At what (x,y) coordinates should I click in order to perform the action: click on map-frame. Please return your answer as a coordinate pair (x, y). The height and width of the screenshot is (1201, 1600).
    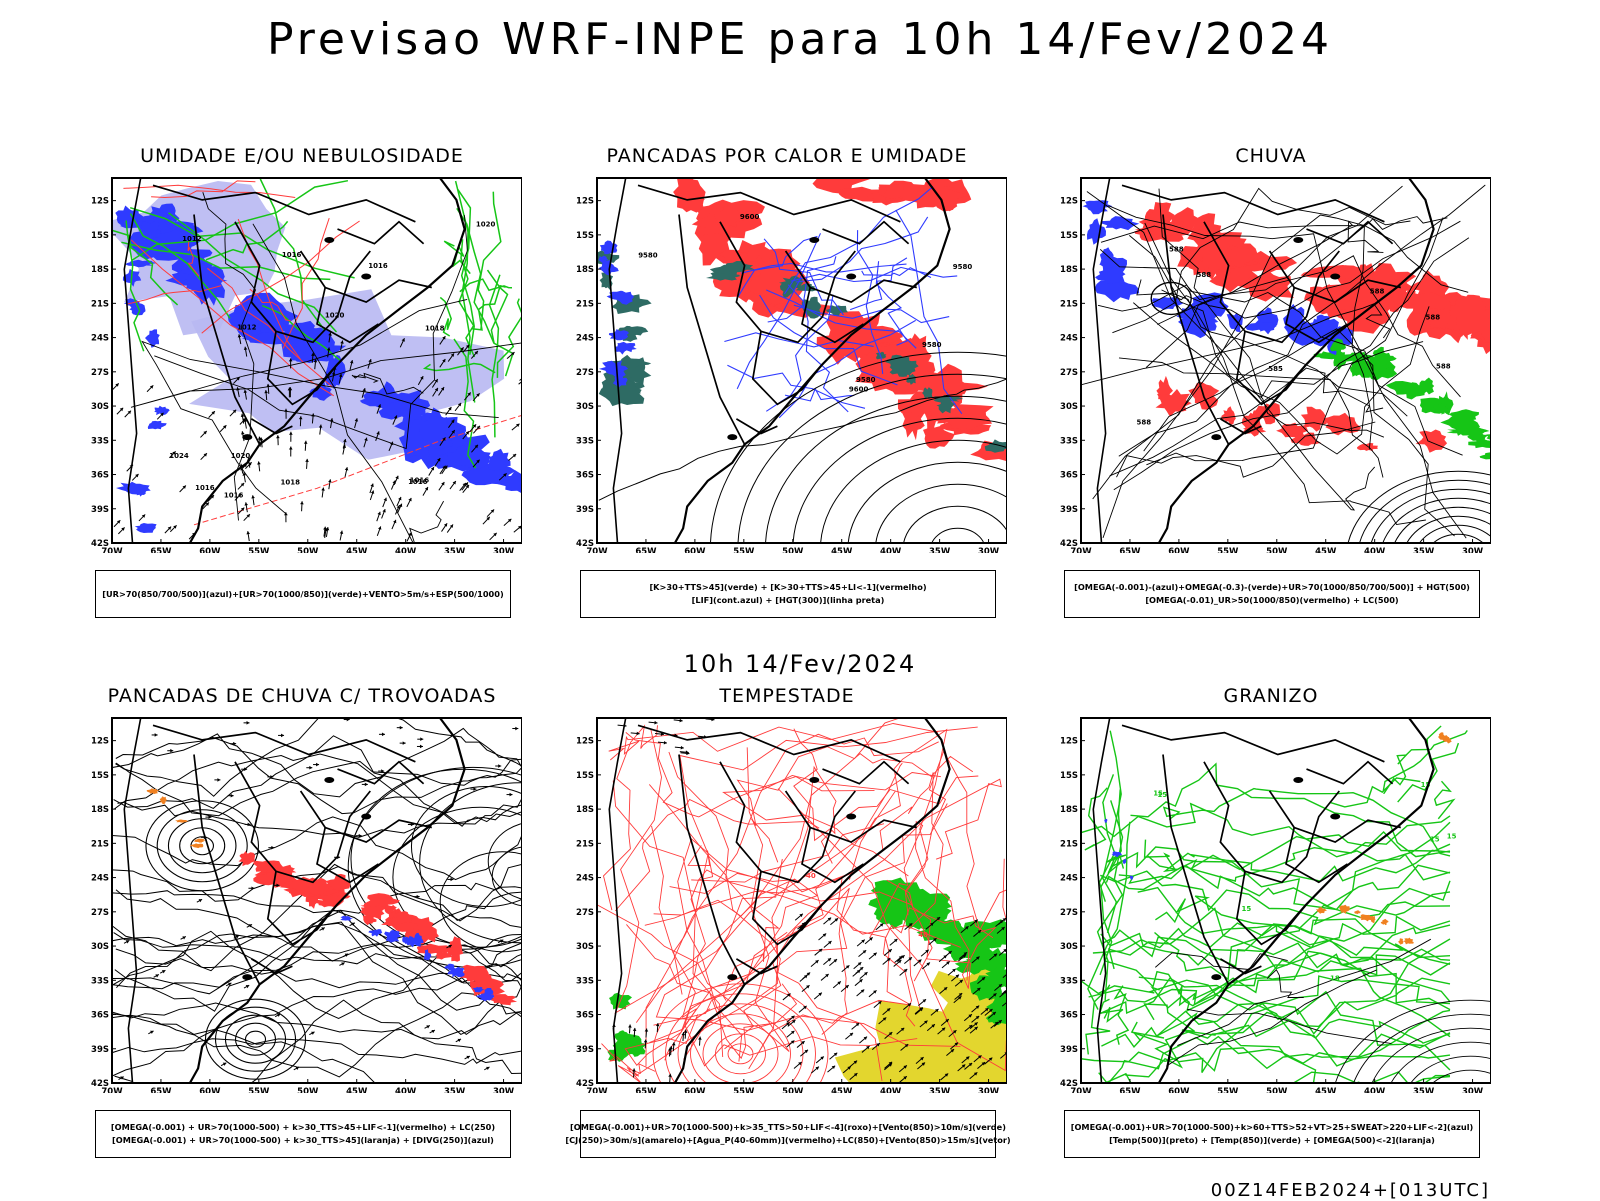
    Looking at the image, I should click on (1286, 900).